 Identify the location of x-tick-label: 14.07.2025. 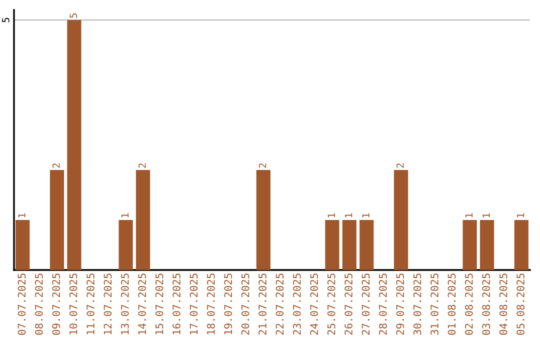
(142, 304).